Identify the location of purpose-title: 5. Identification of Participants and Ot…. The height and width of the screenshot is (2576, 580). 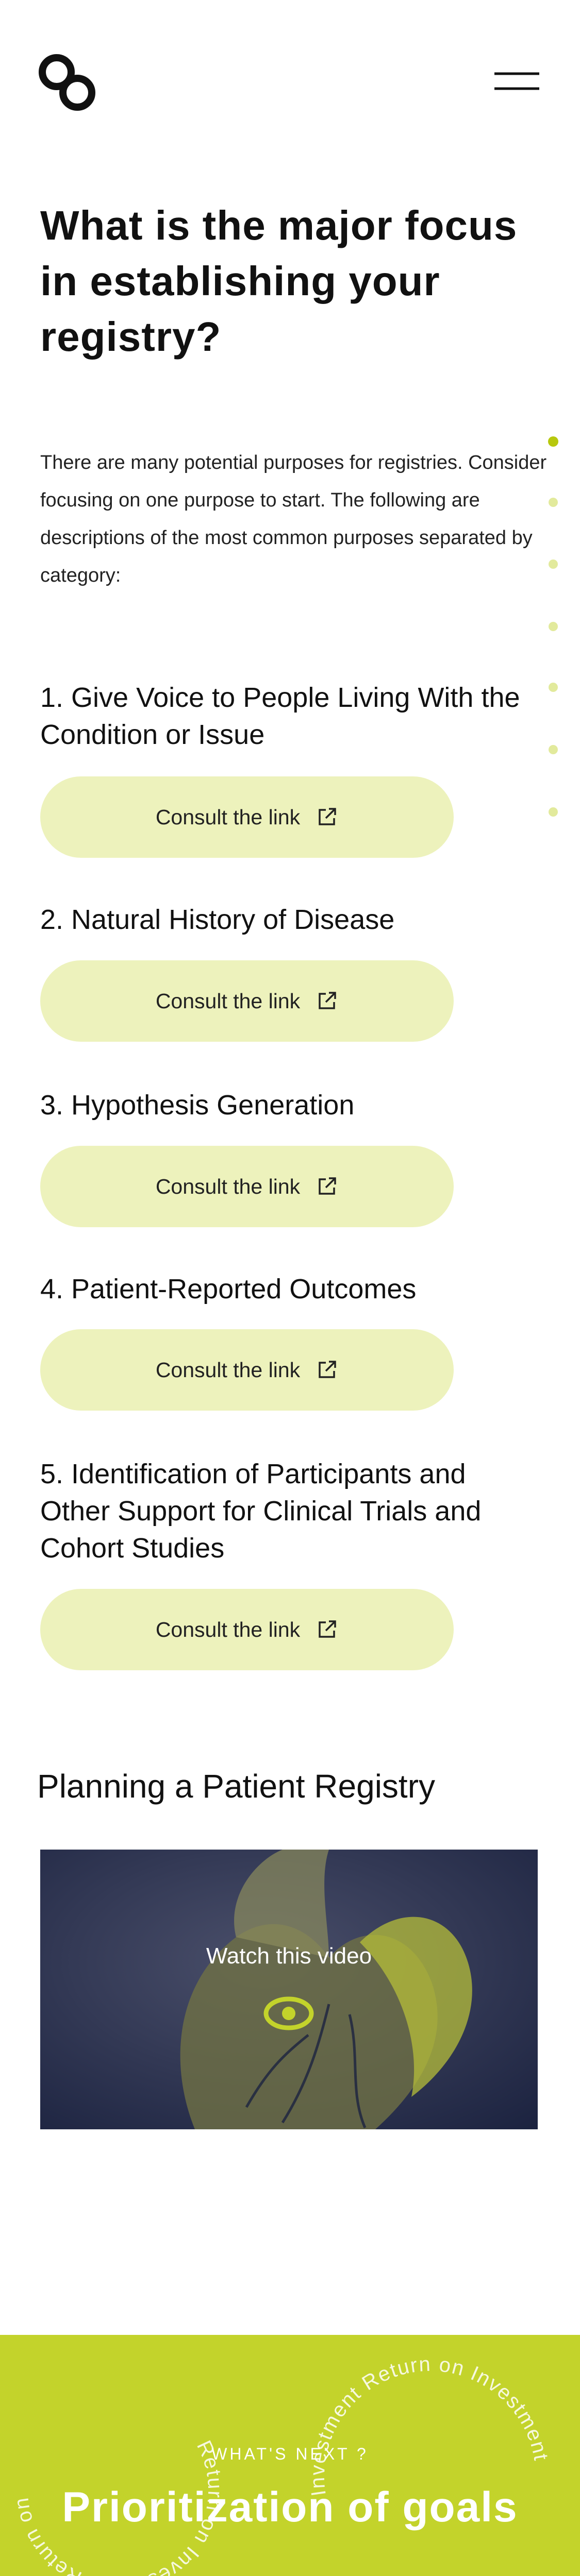
(261, 1511).